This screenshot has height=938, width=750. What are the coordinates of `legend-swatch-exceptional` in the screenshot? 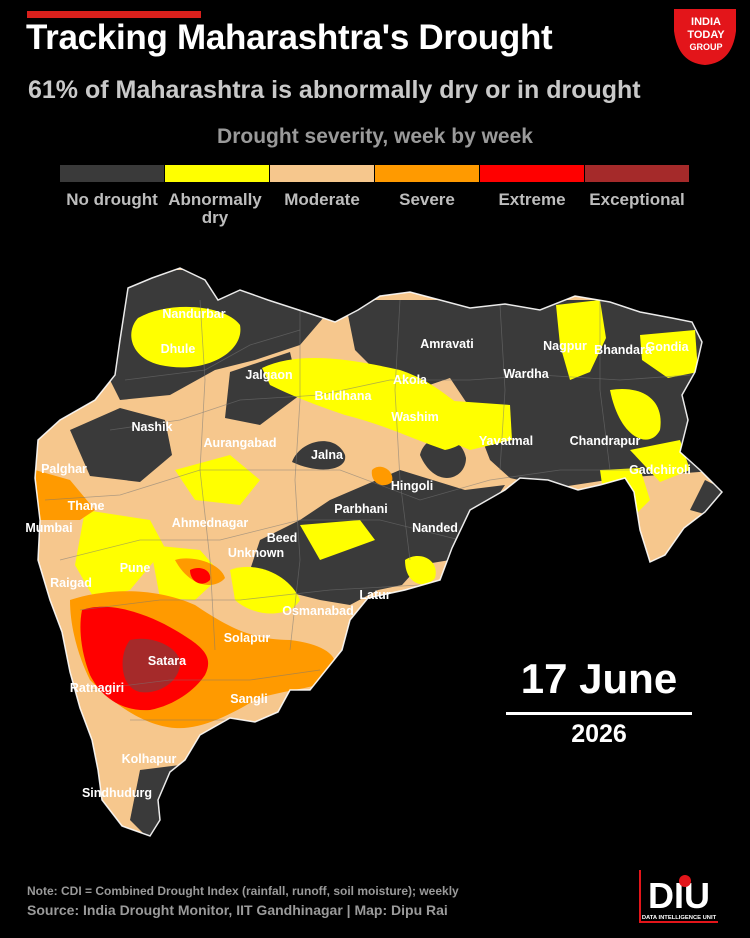 It's located at (637, 173).